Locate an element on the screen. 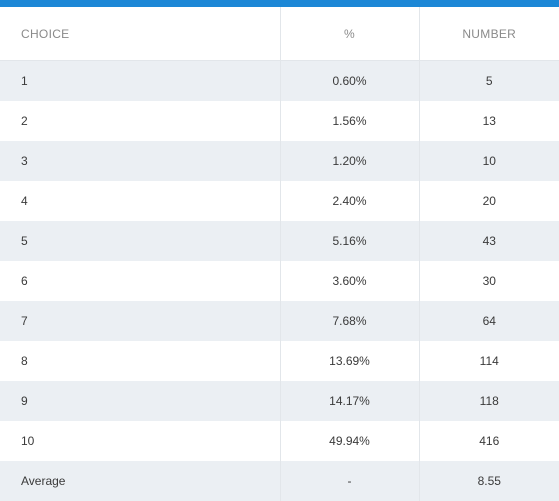 The height and width of the screenshot is (501, 559). percent-cell: 1.56% is located at coordinates (349, 121).